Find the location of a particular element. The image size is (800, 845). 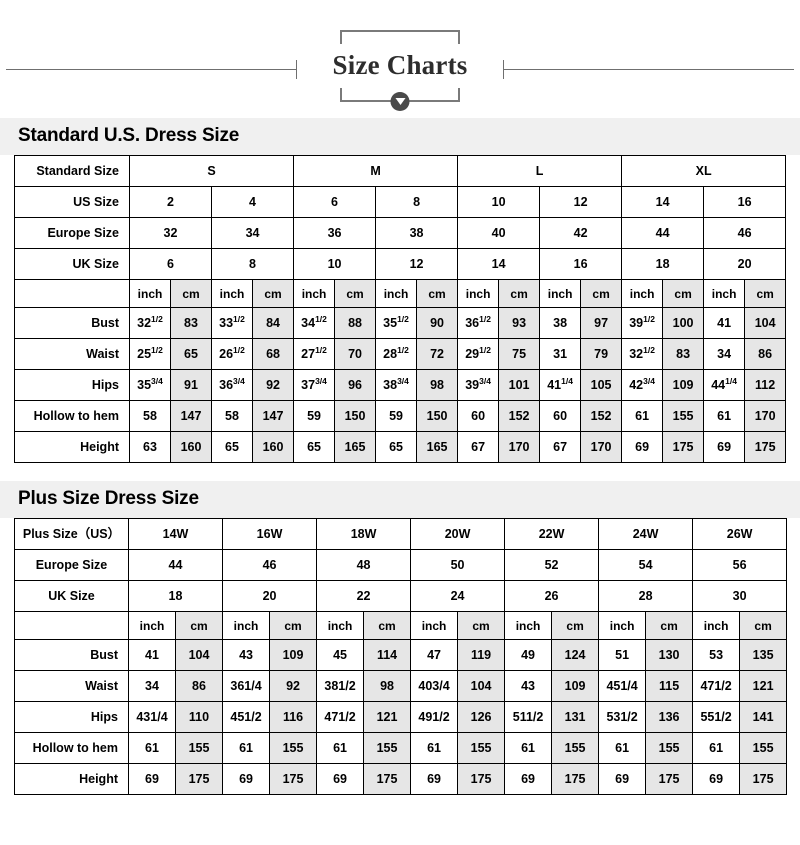

cell-cm-value: 152 is located at coordinates (601, 416).